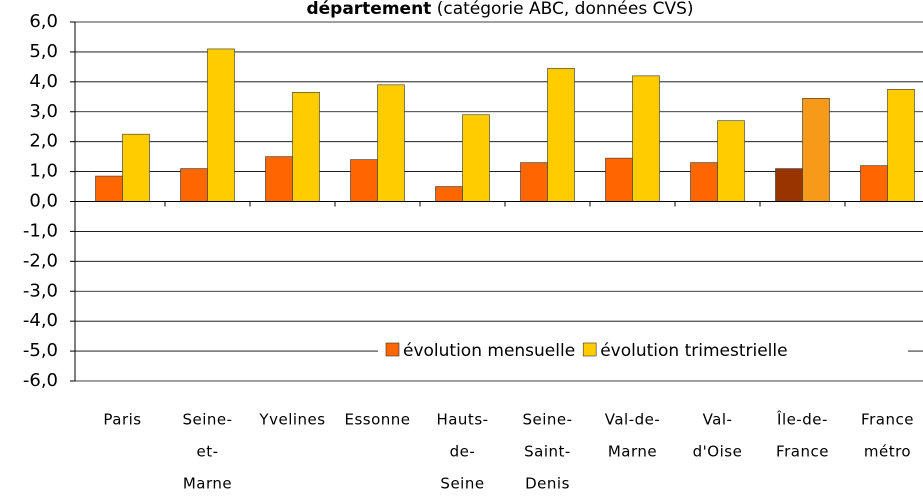  What do you see at coordinates (43, 171) in the screenshot?
I see `y-tick-label: 1,0` at bounding box center [43, 171].